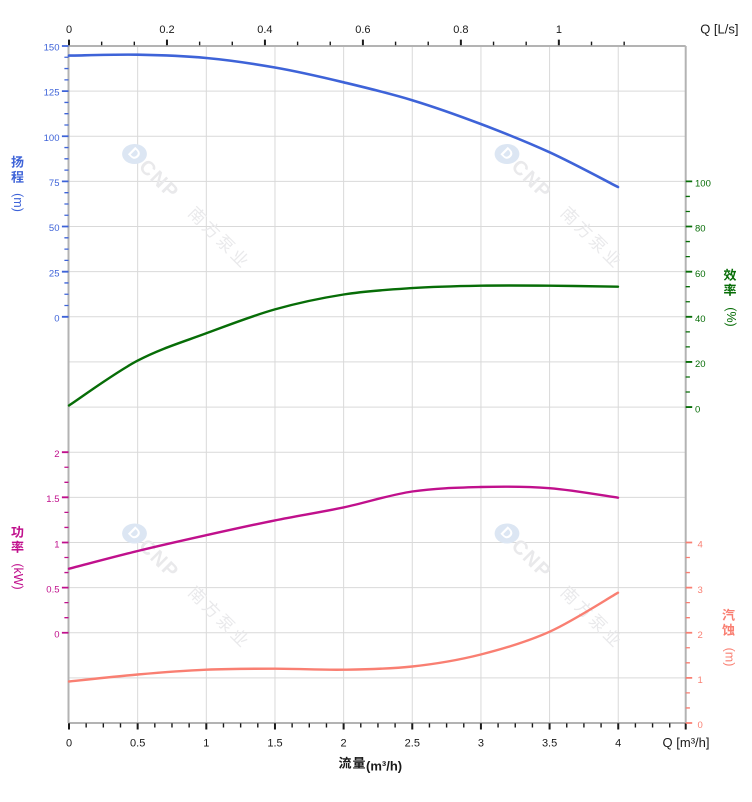 The image size is (752, 802). I want to click on svg-text: 0.2, so click(166, 30).